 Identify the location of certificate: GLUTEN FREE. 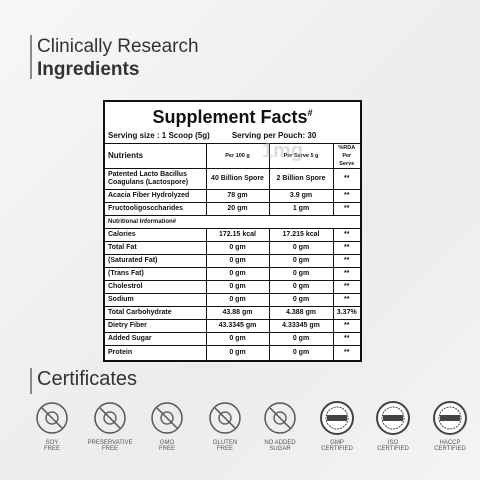
(225, 426).